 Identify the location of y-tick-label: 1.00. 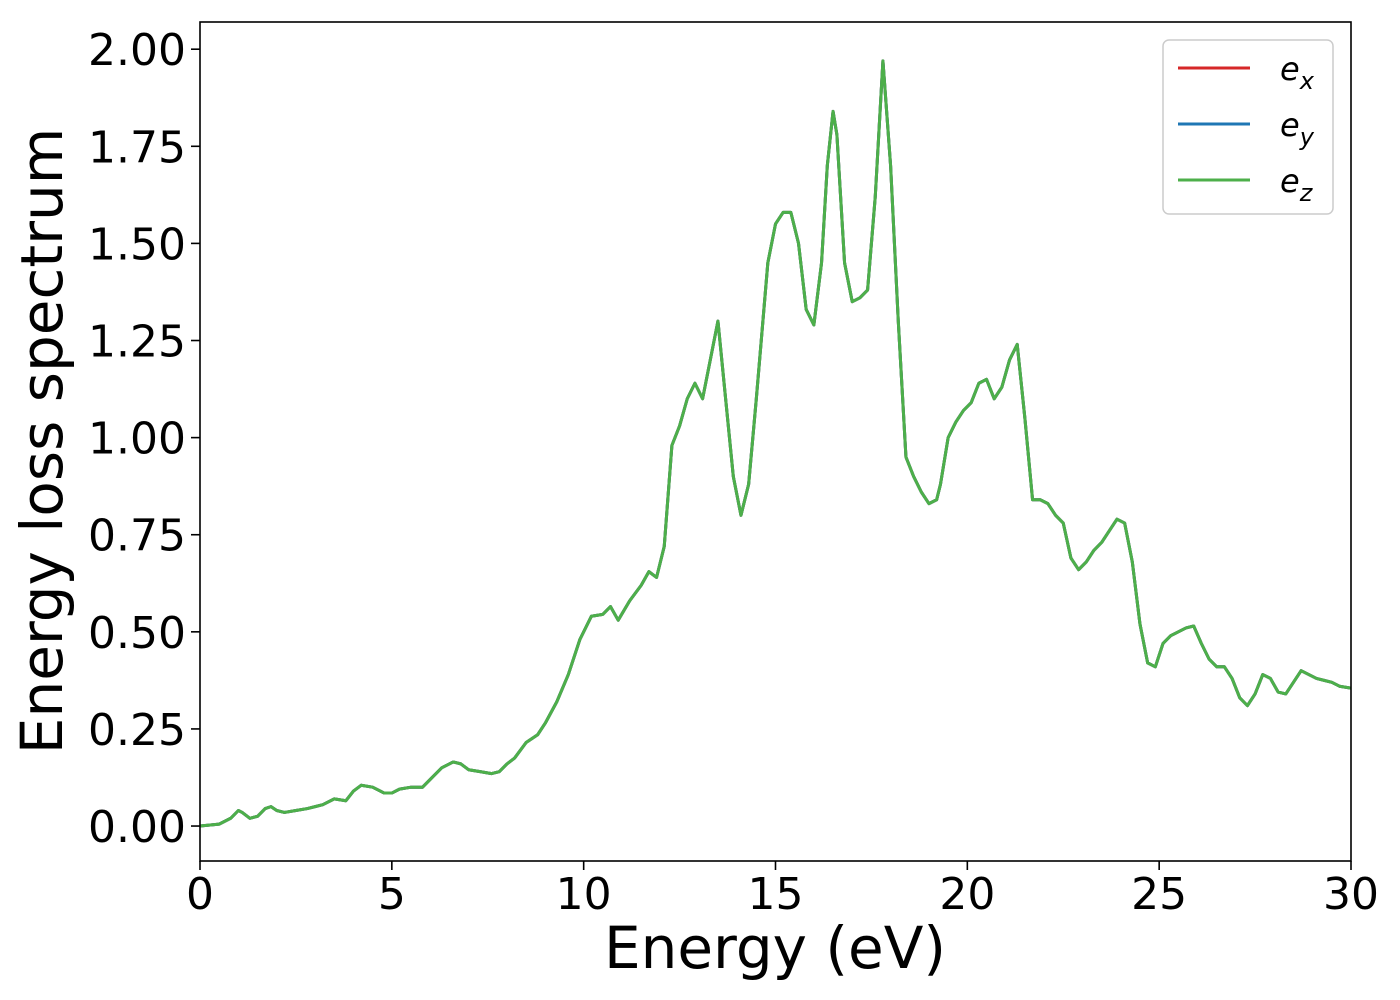
(137, 439).